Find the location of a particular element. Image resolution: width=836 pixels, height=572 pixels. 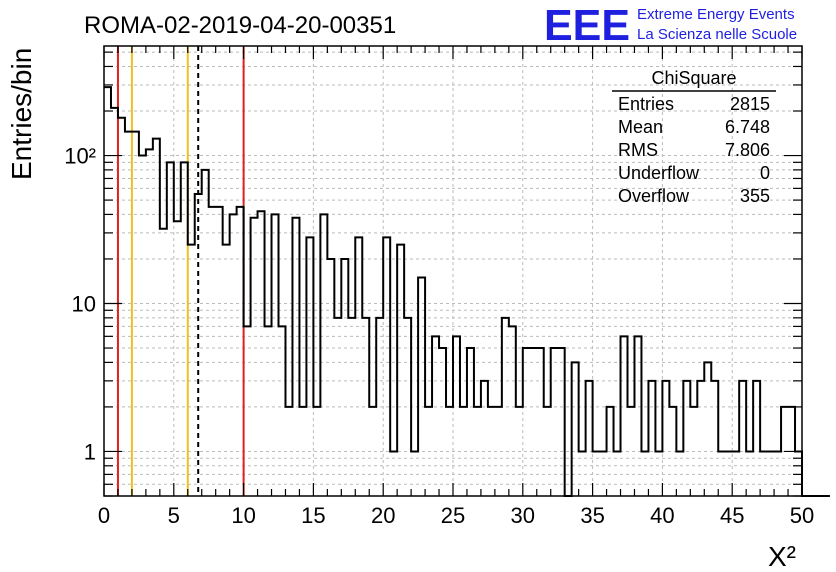

x-tick-label: 50 is located at coordinates (802, 515).